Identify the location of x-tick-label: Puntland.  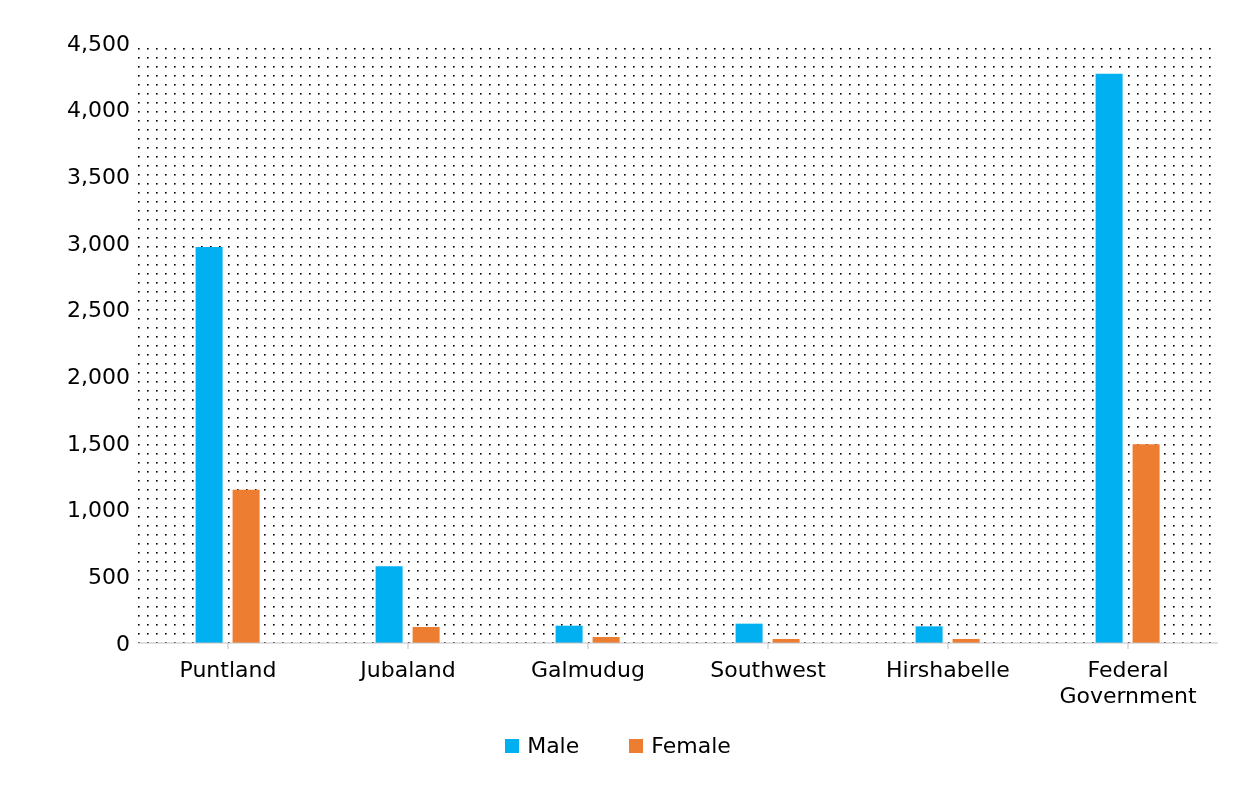
(228, 669).